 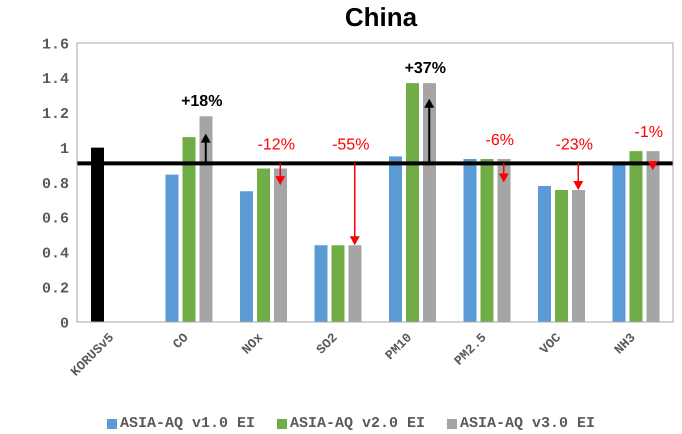 What do you see at coordinates (55, 219) in the screenshot?
I see `y-tick-label: 0.6` at bounding box center [55, 219].